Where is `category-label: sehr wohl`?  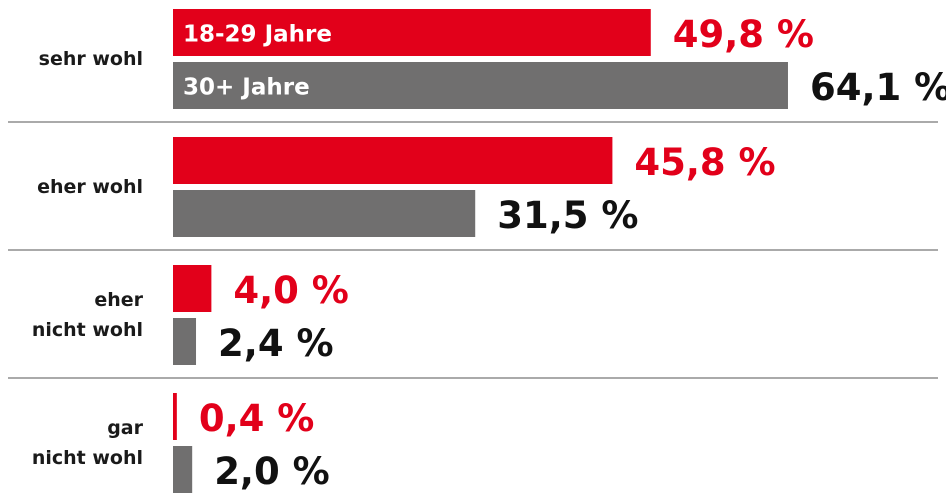
category-label: sehr wohl is located at coordinates (90, 59).